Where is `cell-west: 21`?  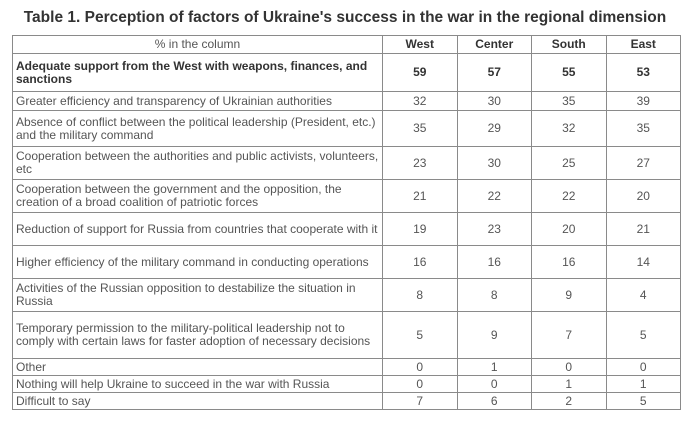 cell-west: 21 is located at coordinates (420, 196).